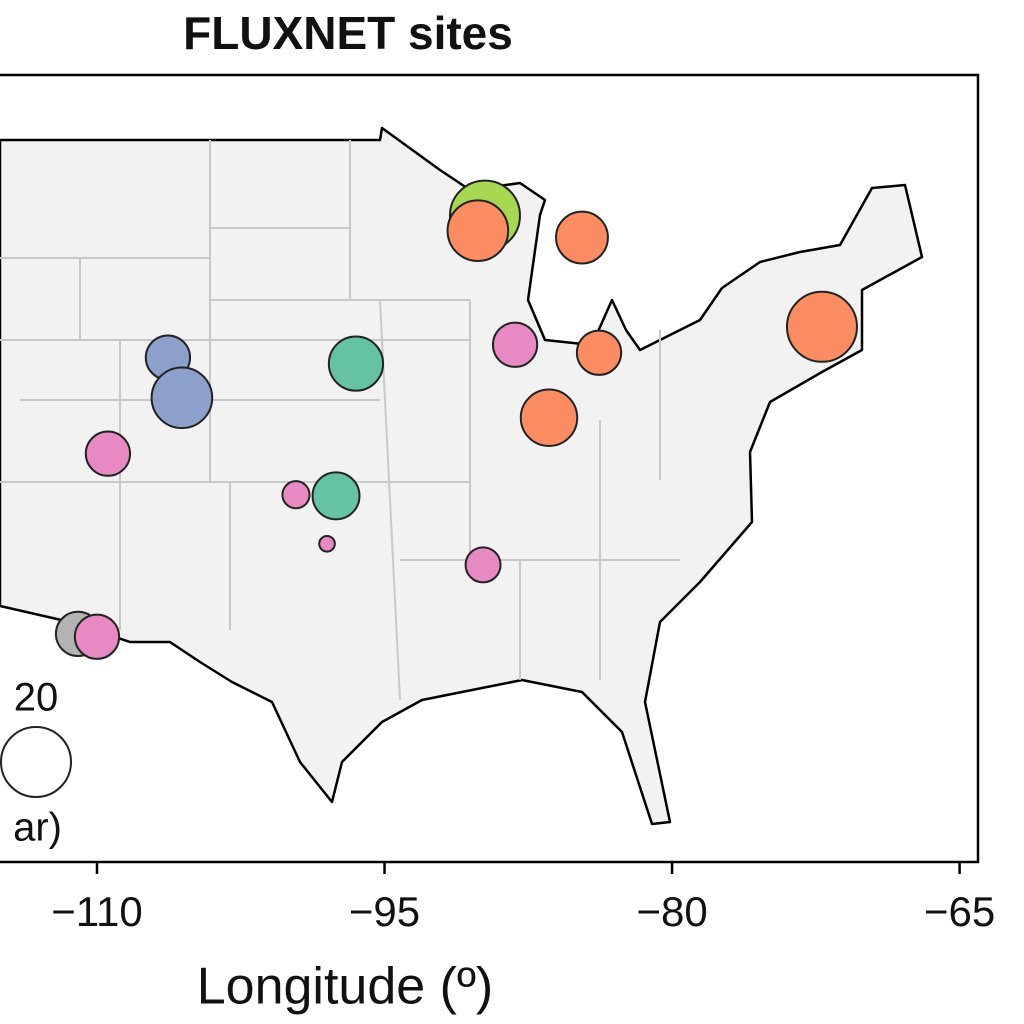  Describe the element at coordinates (348, 33) in the screenshot. I see `chart-title: FLUXNET sites` at that location.